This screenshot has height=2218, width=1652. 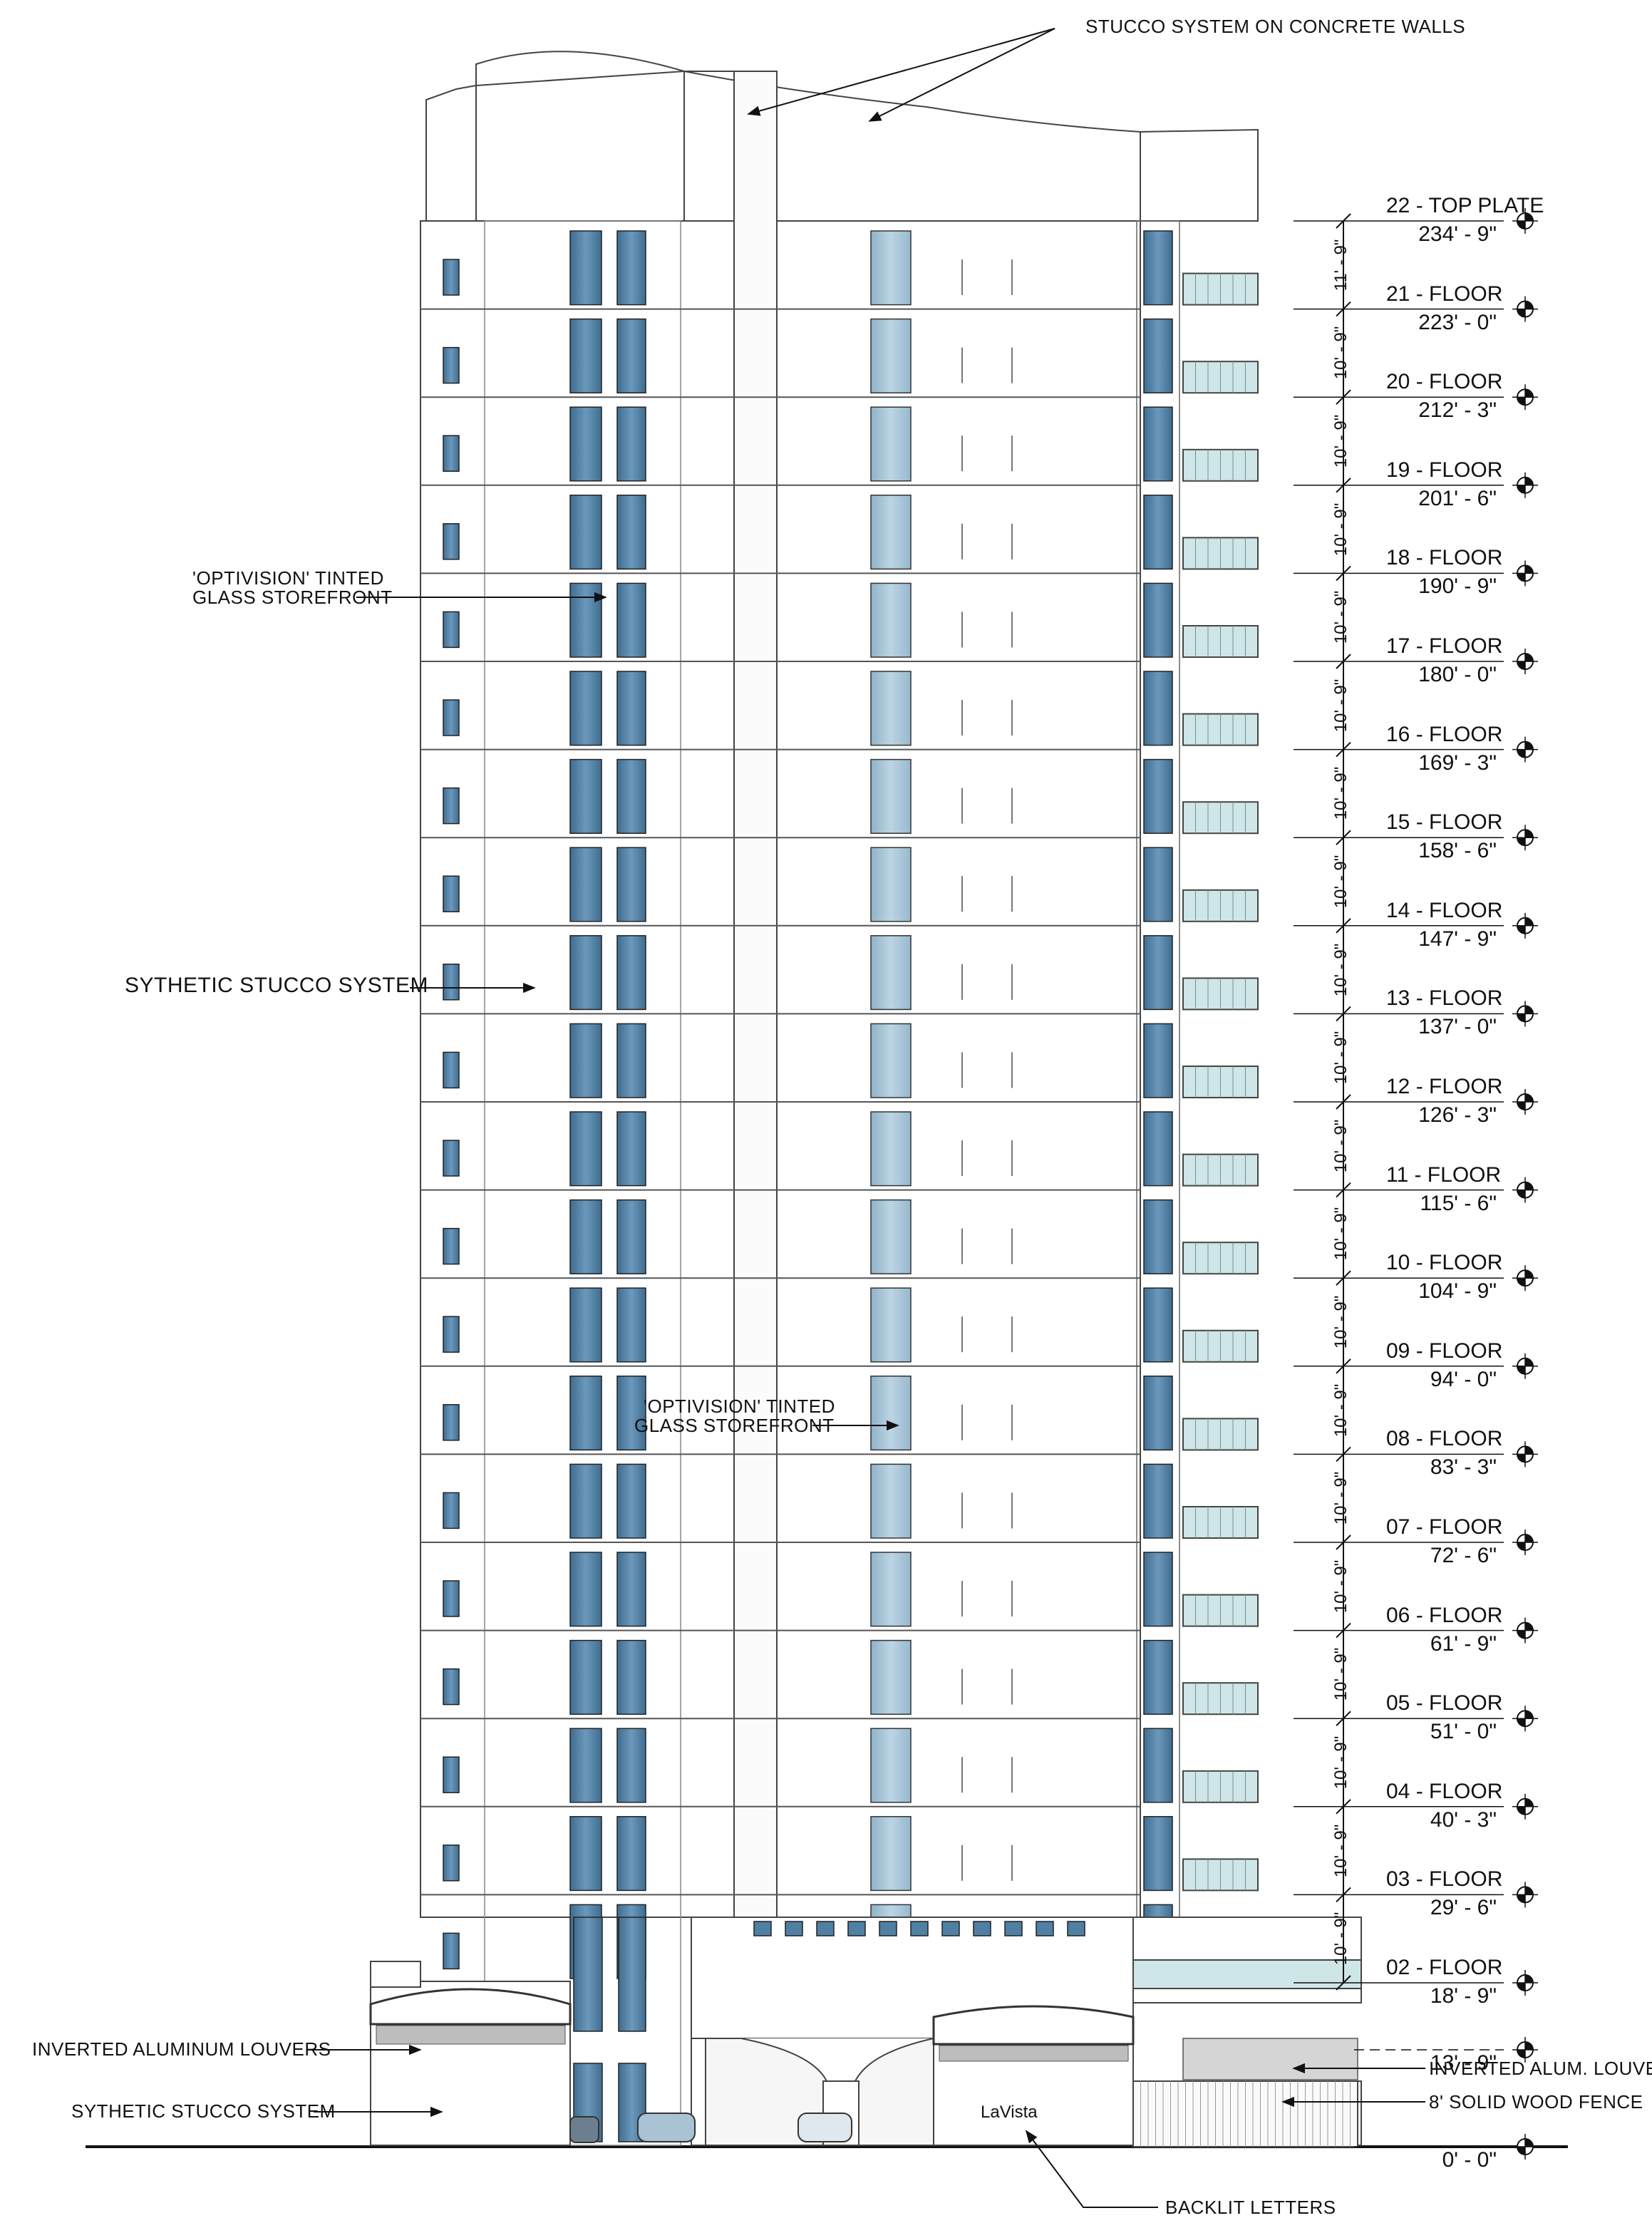 I want to click on level-markers, so click(x=1416, y=1184).